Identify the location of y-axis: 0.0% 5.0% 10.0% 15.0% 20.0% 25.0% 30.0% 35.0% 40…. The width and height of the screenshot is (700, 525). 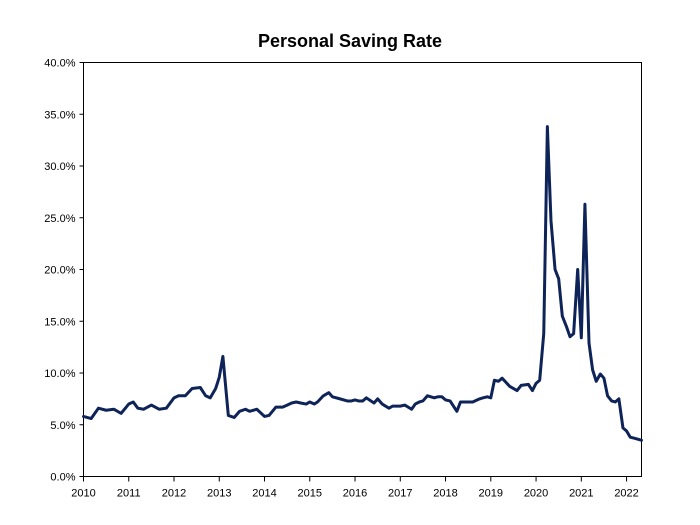
(64, 271).